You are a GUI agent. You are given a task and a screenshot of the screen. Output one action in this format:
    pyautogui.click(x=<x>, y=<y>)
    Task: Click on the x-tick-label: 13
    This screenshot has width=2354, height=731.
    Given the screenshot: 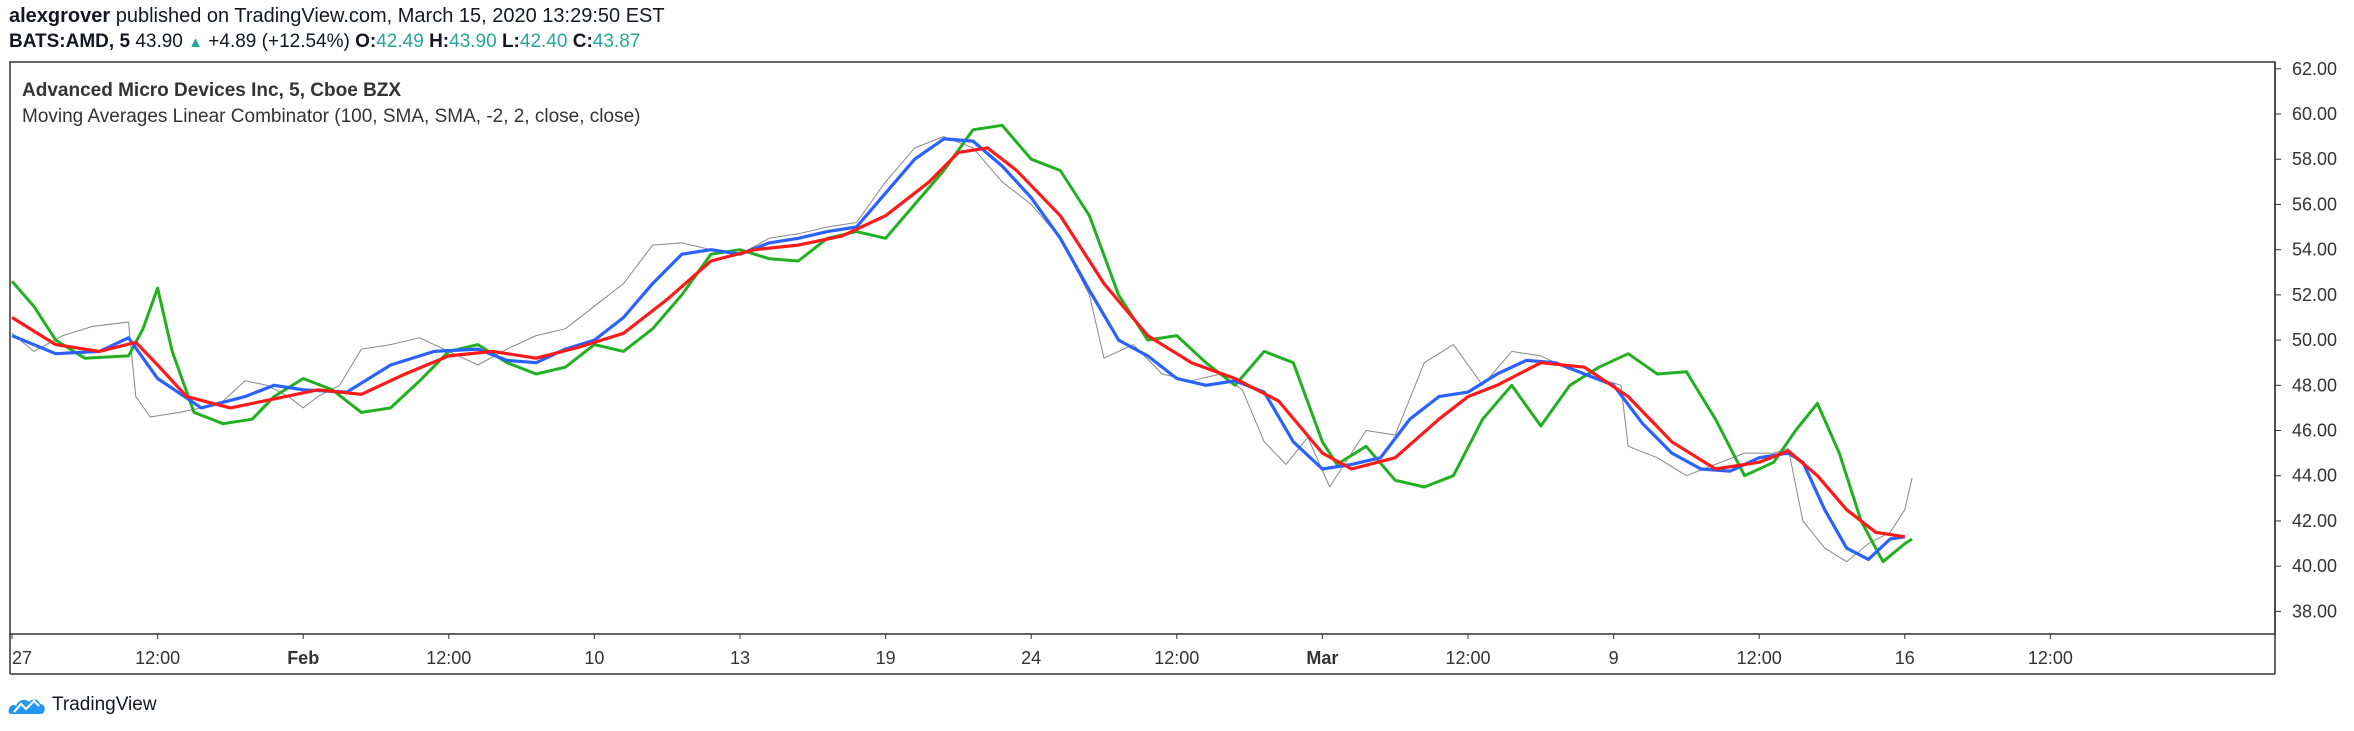 What is the action you would take?
    pyautogui.click(x=740, y=658)
    